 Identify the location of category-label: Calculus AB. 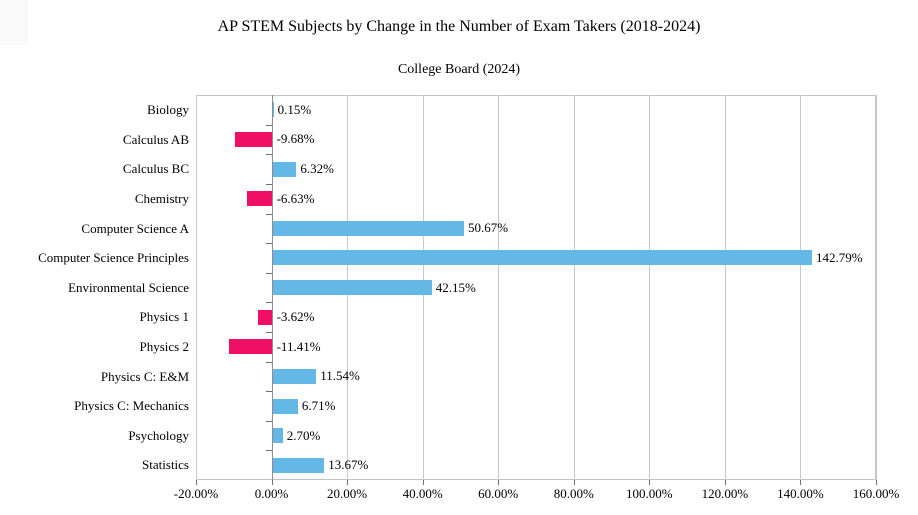
(155, 139).